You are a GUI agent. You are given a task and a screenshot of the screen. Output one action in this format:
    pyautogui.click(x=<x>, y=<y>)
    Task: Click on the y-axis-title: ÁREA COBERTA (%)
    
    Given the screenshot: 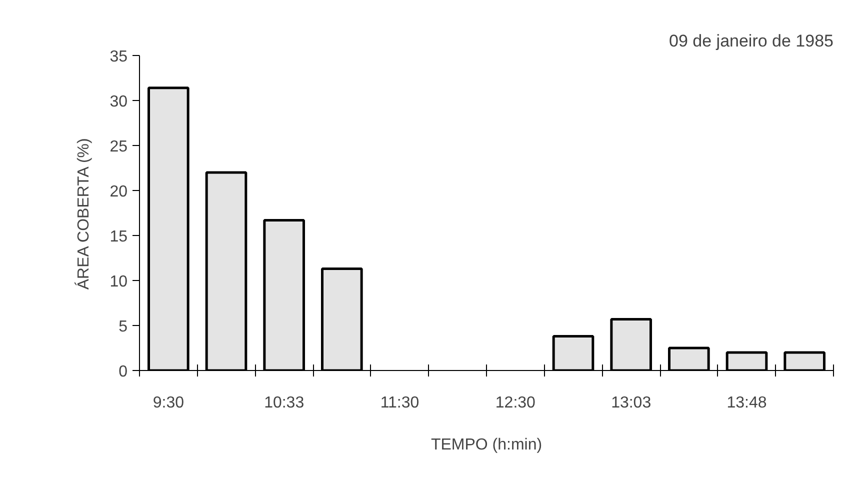 What is the action you would take?
    pyautogui.click(x=83, y=214)
    